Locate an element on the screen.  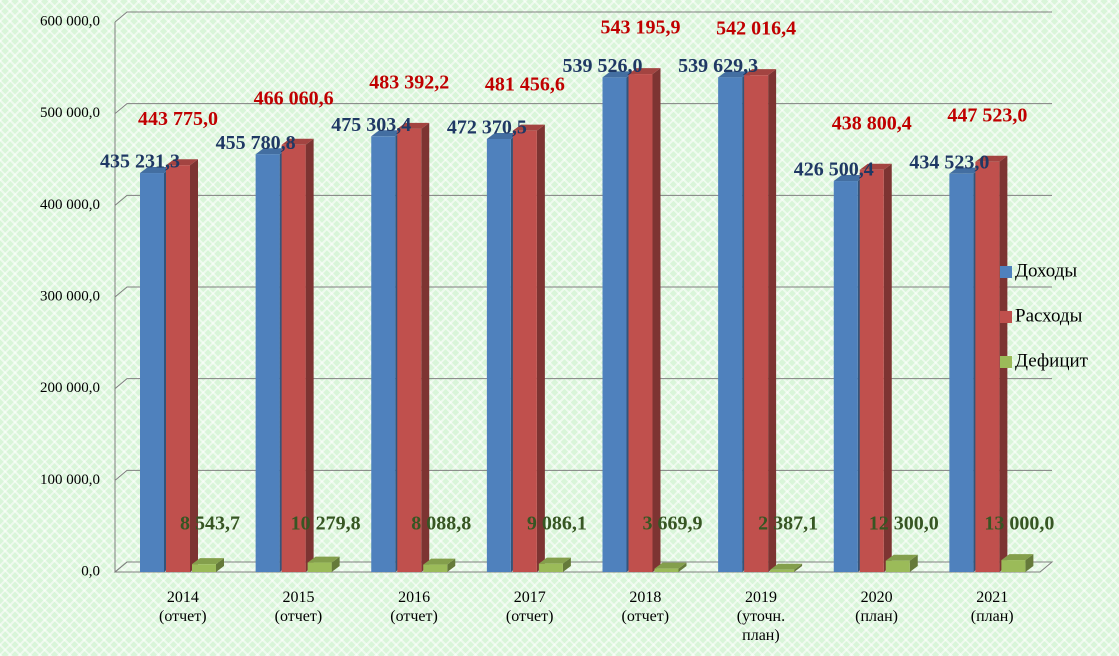
data-label: 426 500,4 is located at coordinates (834, 170).